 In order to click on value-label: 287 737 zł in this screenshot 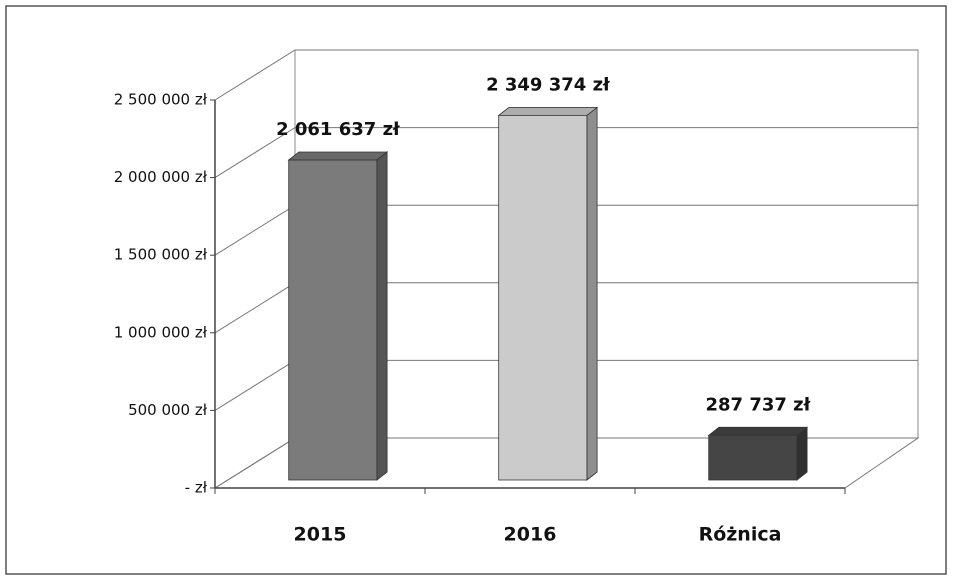, I will do `click(758, 404)`.